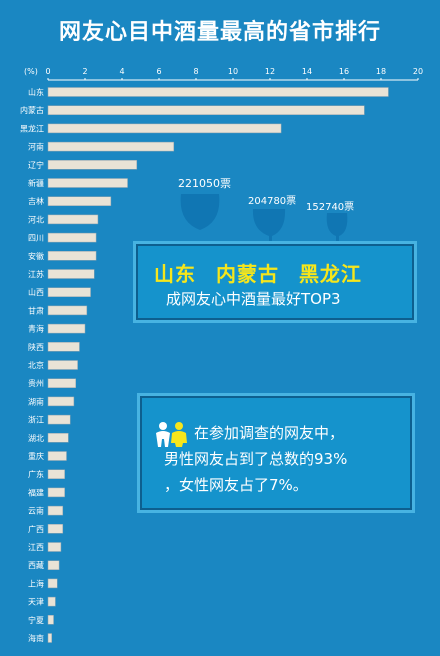  I want to click on category-label: 北京, so click(36, 365).